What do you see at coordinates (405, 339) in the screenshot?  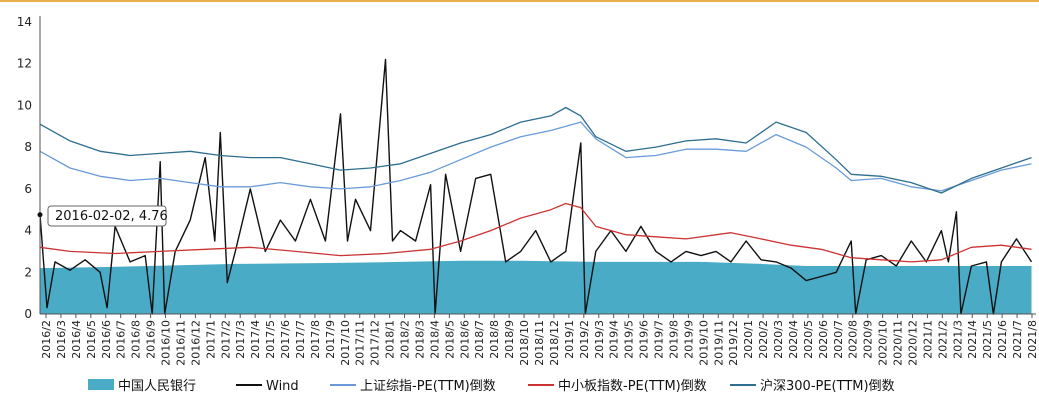 I see `x-tick-label: 2018/2` at bounding box center [405, 339].